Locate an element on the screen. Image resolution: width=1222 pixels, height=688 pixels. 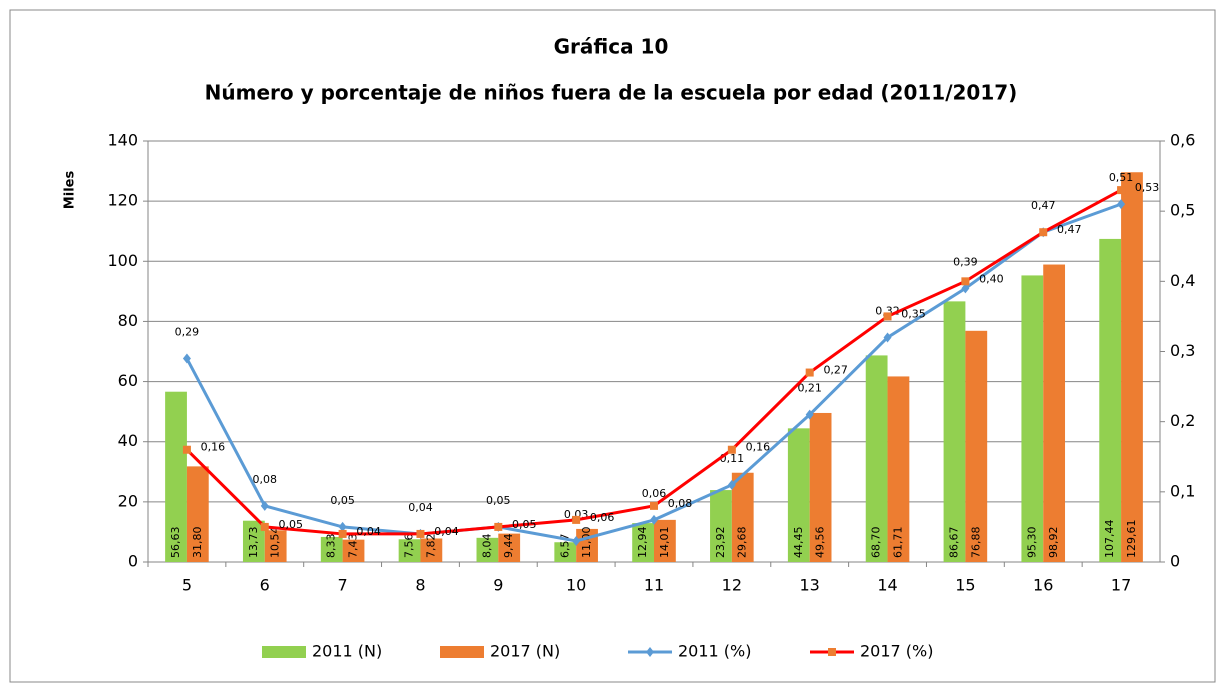
bar-value-label: 44,45 is located at coordinates (798, 543).